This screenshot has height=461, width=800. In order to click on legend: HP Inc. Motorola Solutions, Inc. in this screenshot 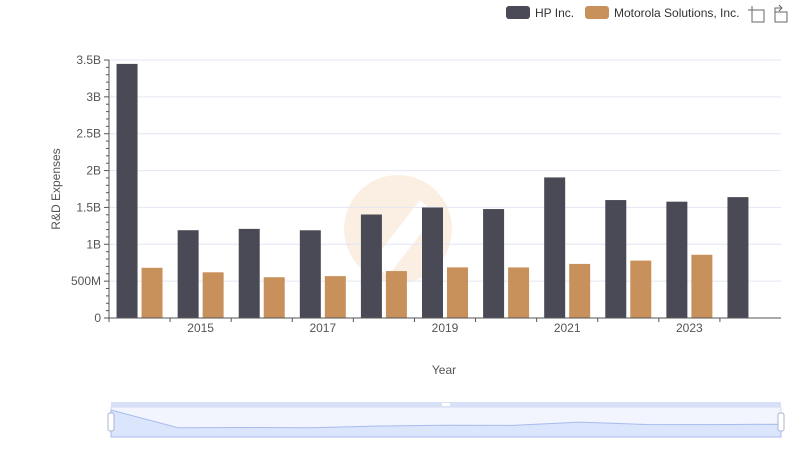, I will do `click(622, 13)`.